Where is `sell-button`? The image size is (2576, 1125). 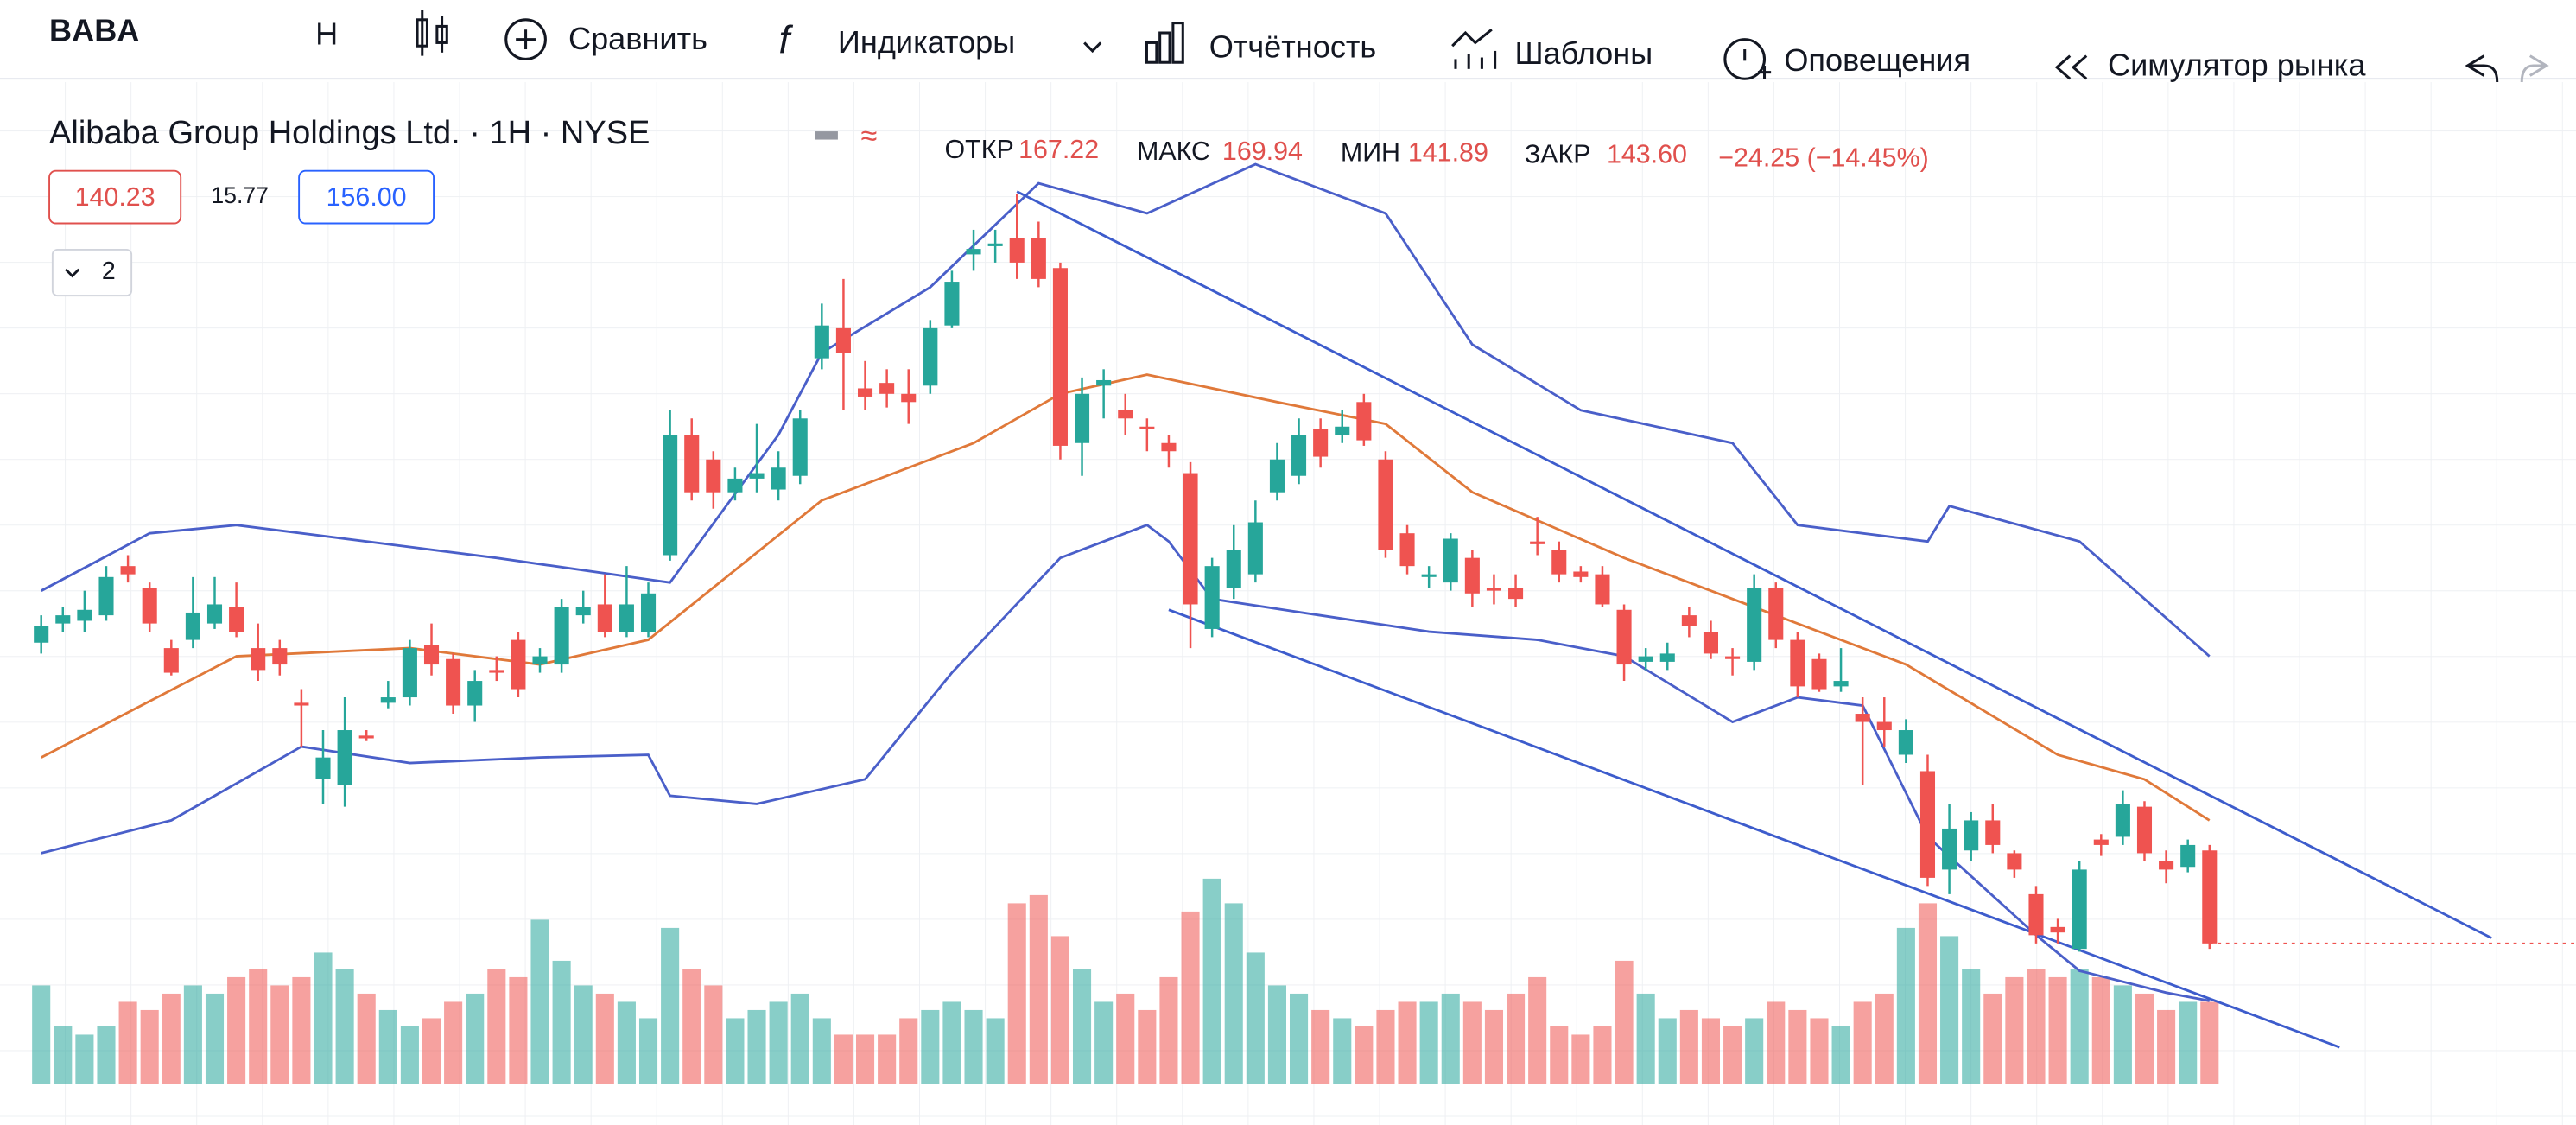
sell-button is located at coordinates (115, 197).